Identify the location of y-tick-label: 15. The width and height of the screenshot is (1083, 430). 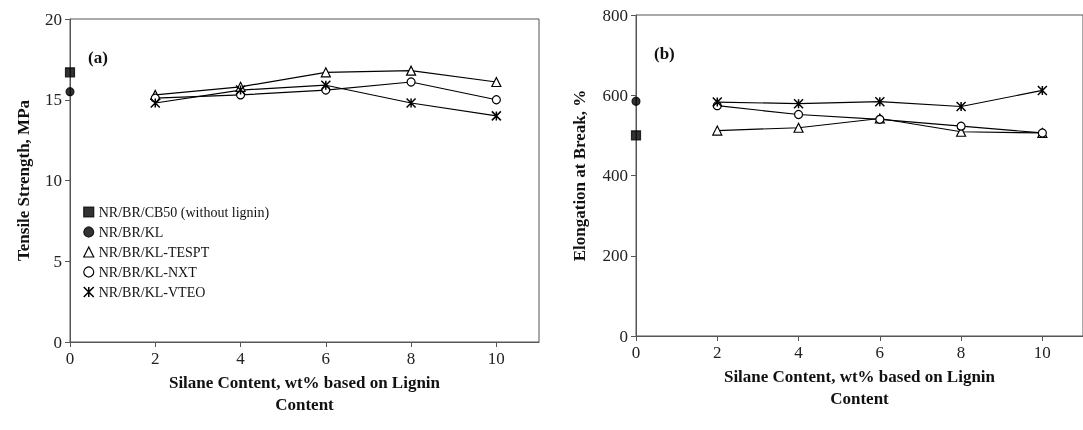
(53, 100).